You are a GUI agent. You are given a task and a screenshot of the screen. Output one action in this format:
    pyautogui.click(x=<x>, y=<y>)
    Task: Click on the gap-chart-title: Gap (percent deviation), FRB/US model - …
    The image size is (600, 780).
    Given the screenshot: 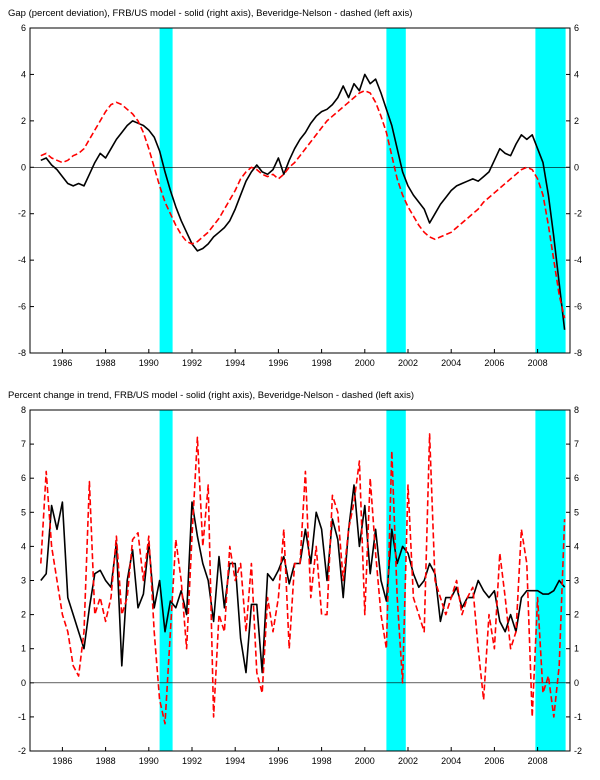 What is the action you would take?
    pyautogui.click(x=210, y=13)
    